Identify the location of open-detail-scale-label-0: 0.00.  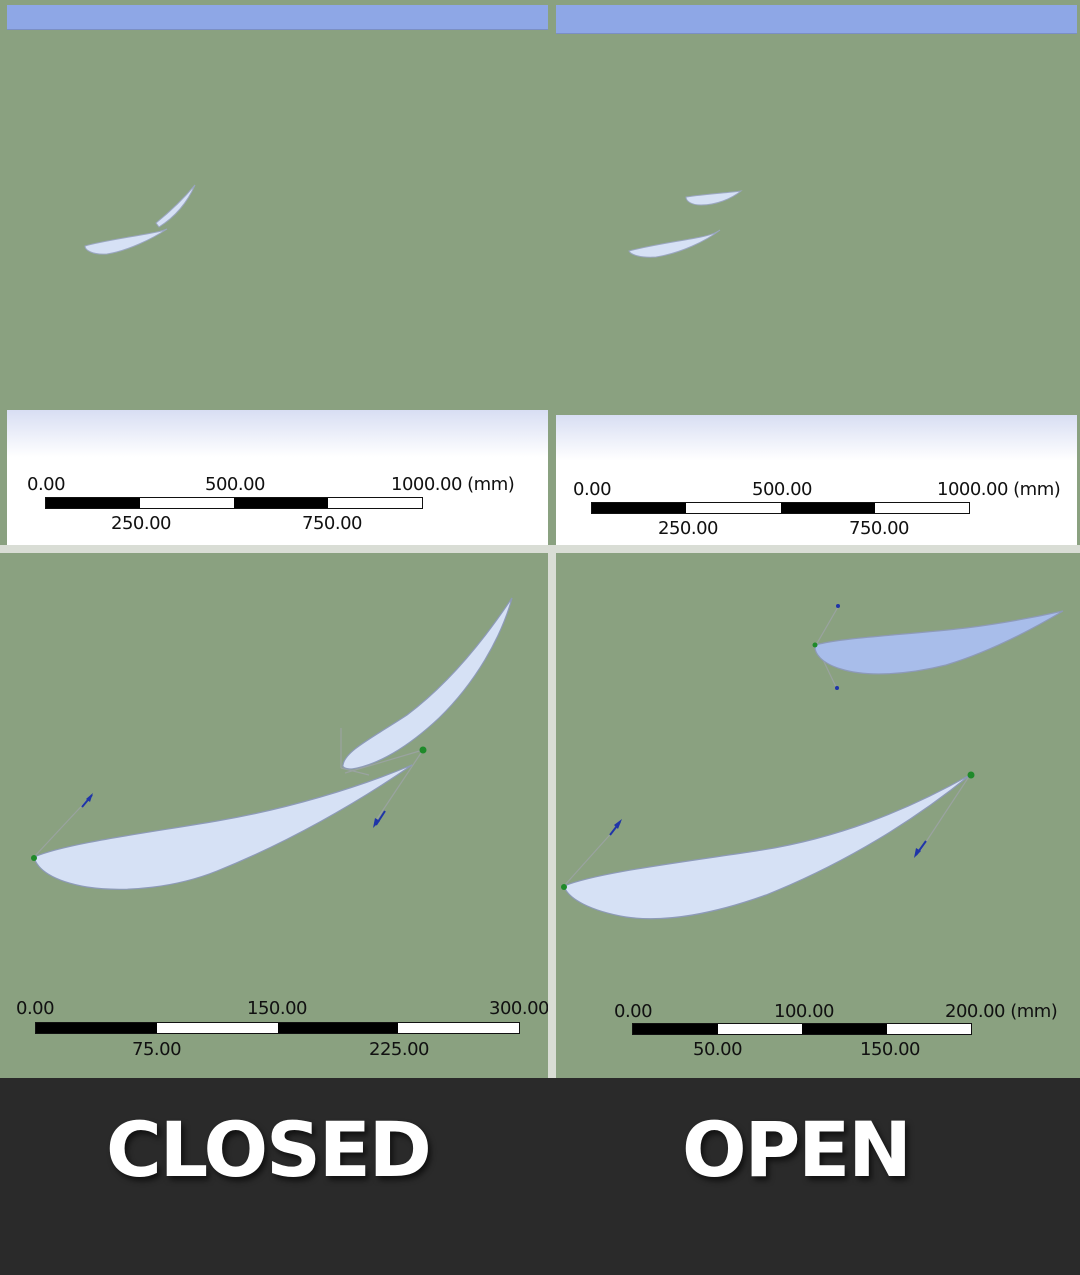
(633, 1011).